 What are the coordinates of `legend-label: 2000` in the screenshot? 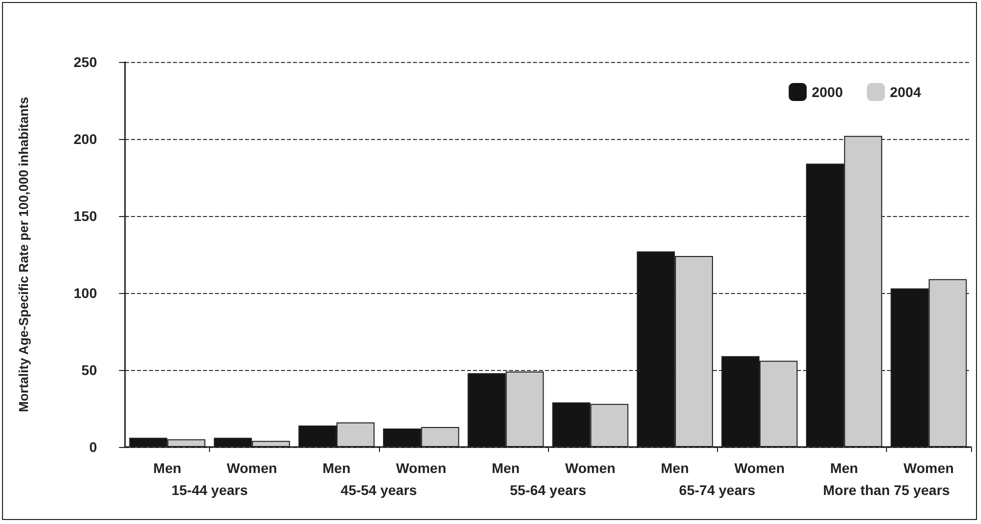 It's located at (828, 92).